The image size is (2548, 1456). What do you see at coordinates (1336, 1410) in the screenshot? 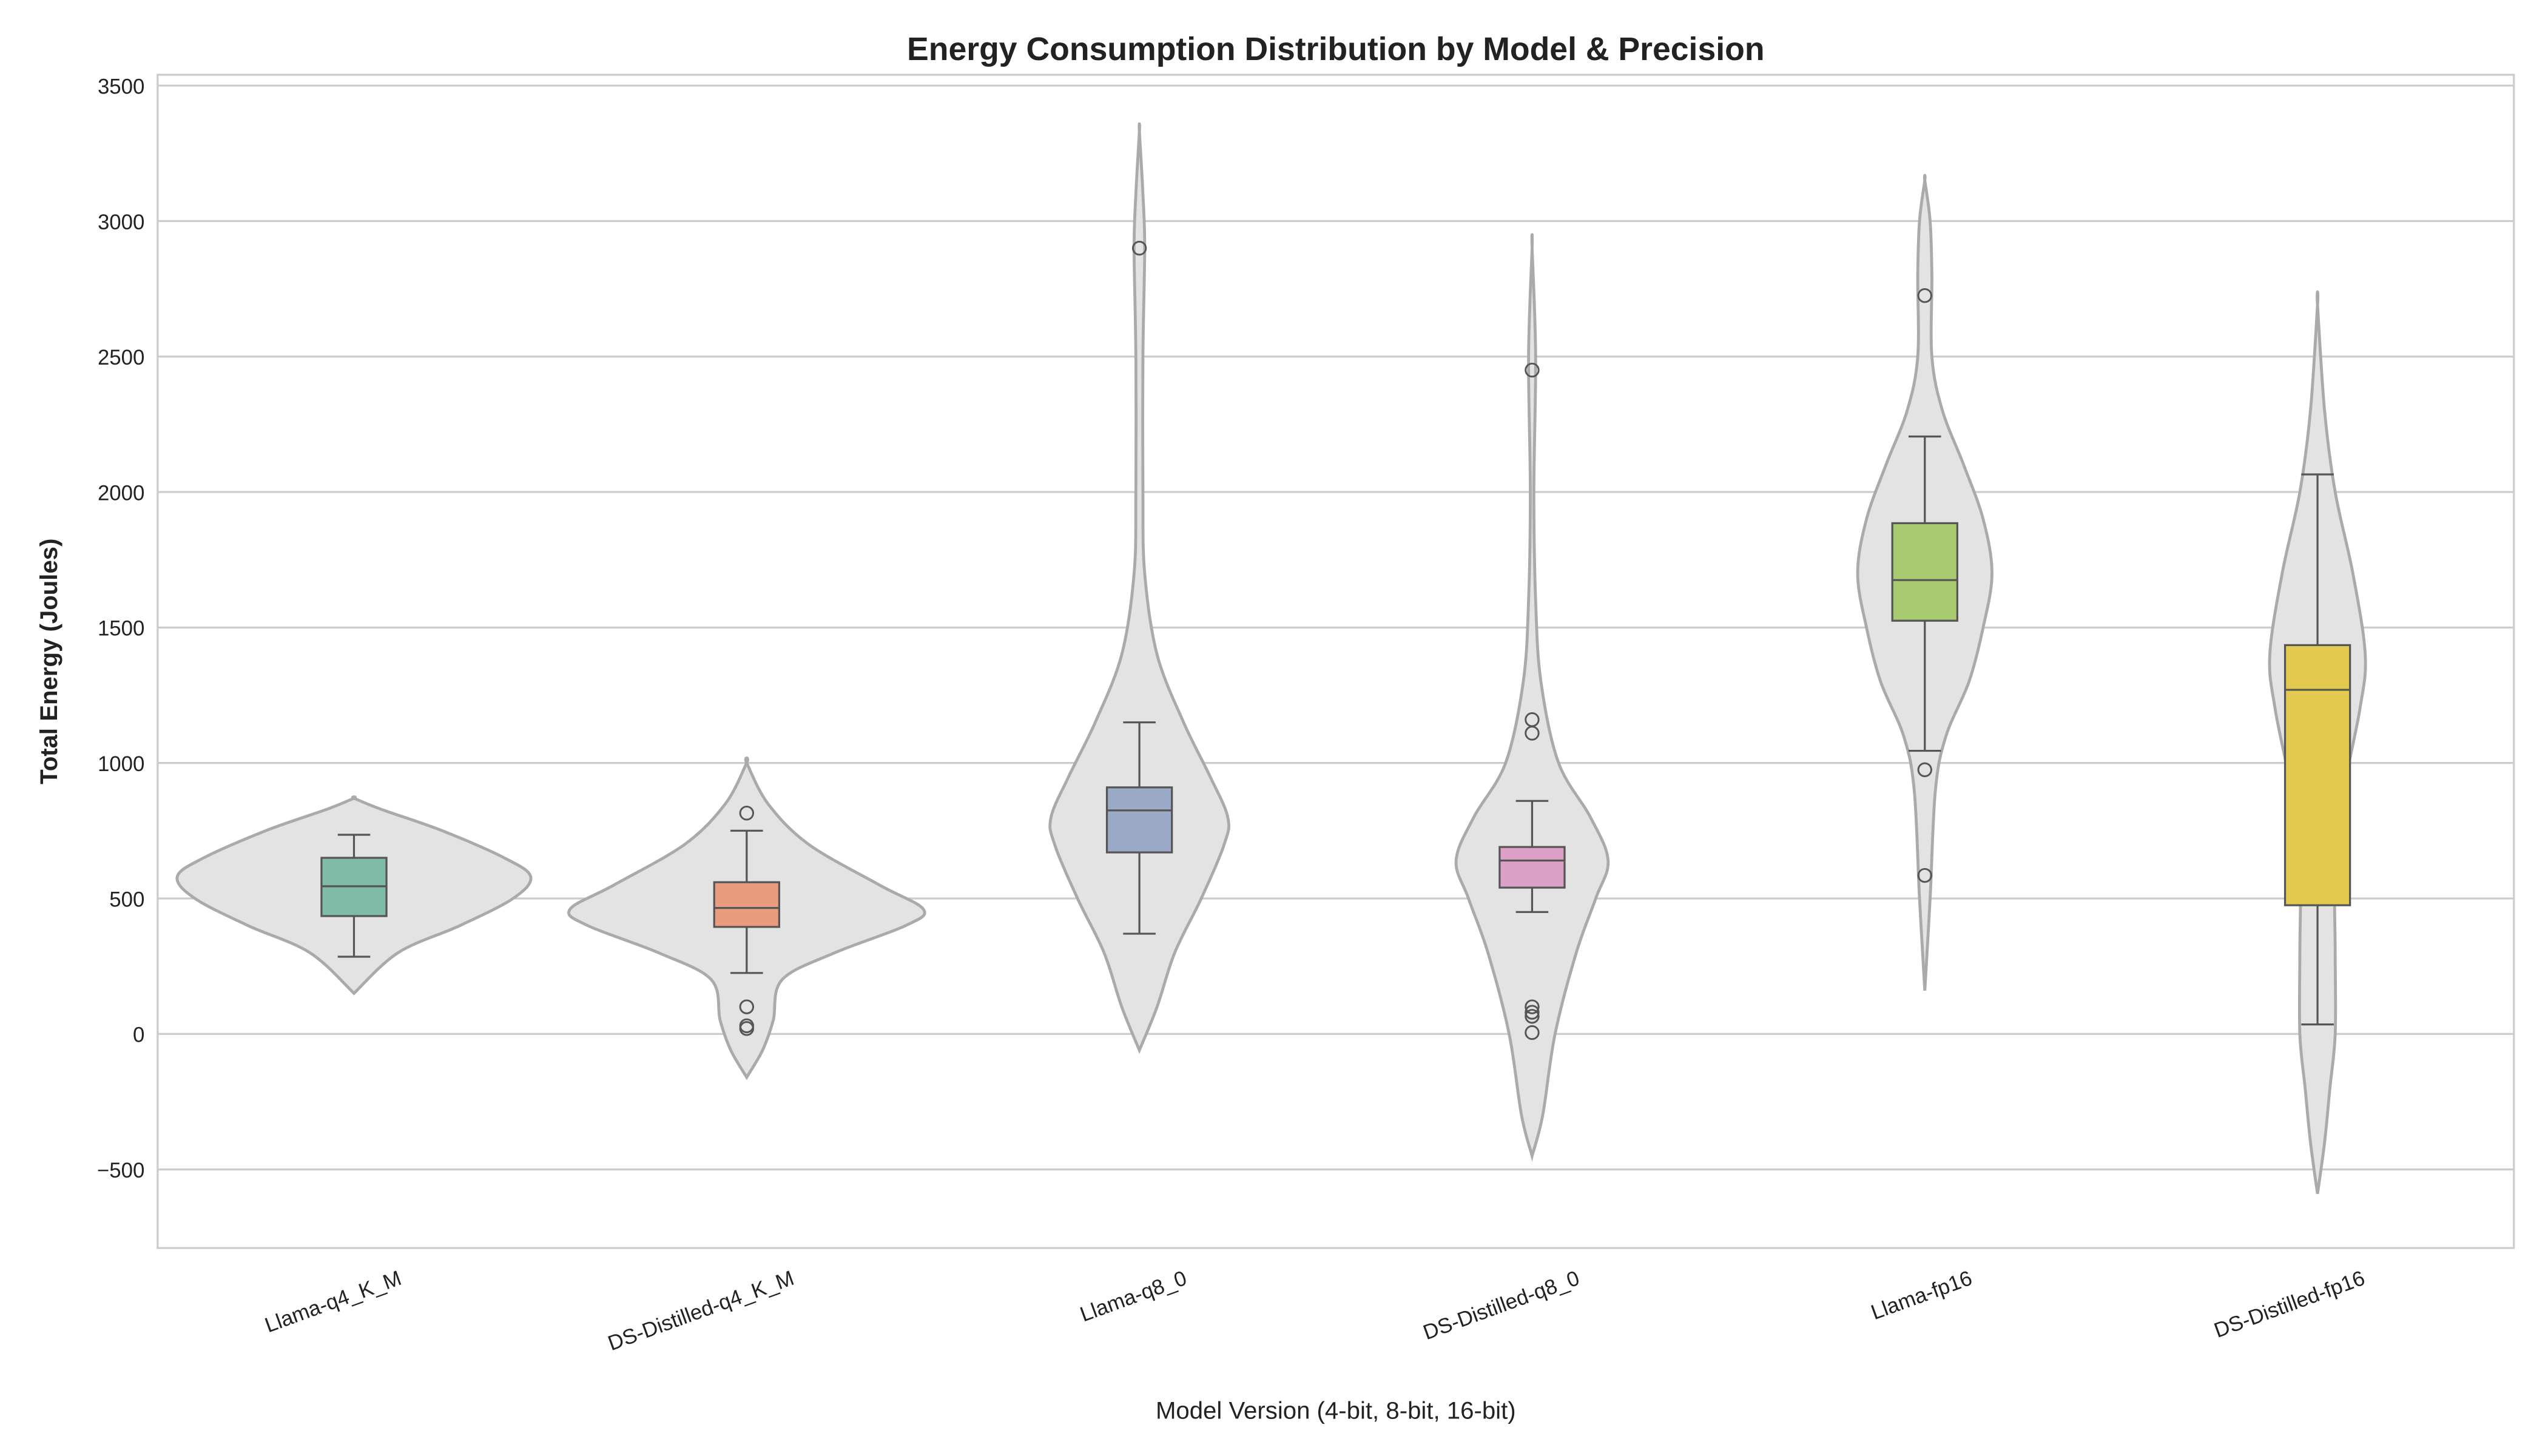
I see `x-axis-label: Model Version (4-bit, 8-bit, 16-bit)` at bounding box center [1336, 1410].